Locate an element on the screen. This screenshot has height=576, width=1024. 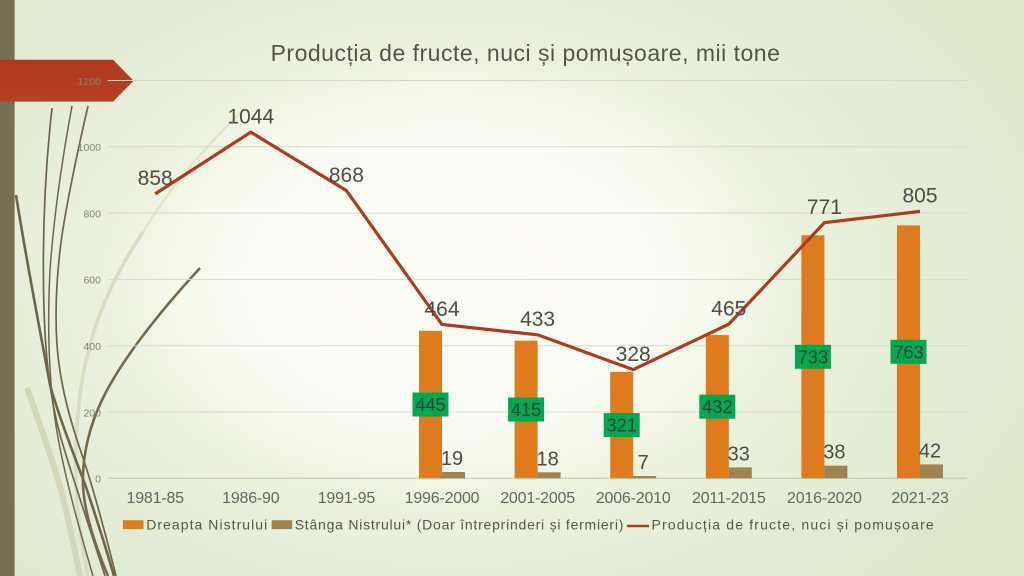
svg-text: Dreapta Nistrului is located at coordinates (207, 525).